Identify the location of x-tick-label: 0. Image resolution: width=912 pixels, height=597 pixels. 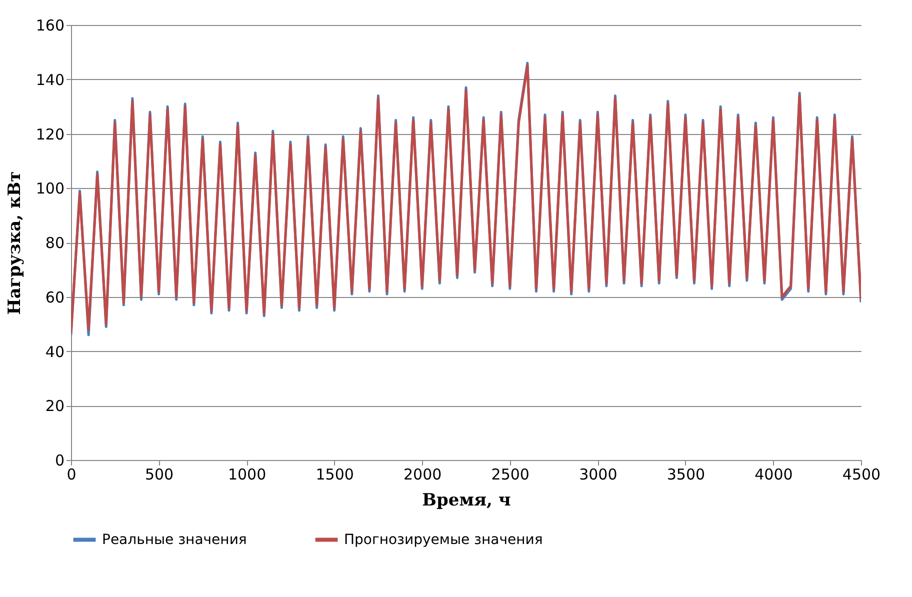
(71, 475).